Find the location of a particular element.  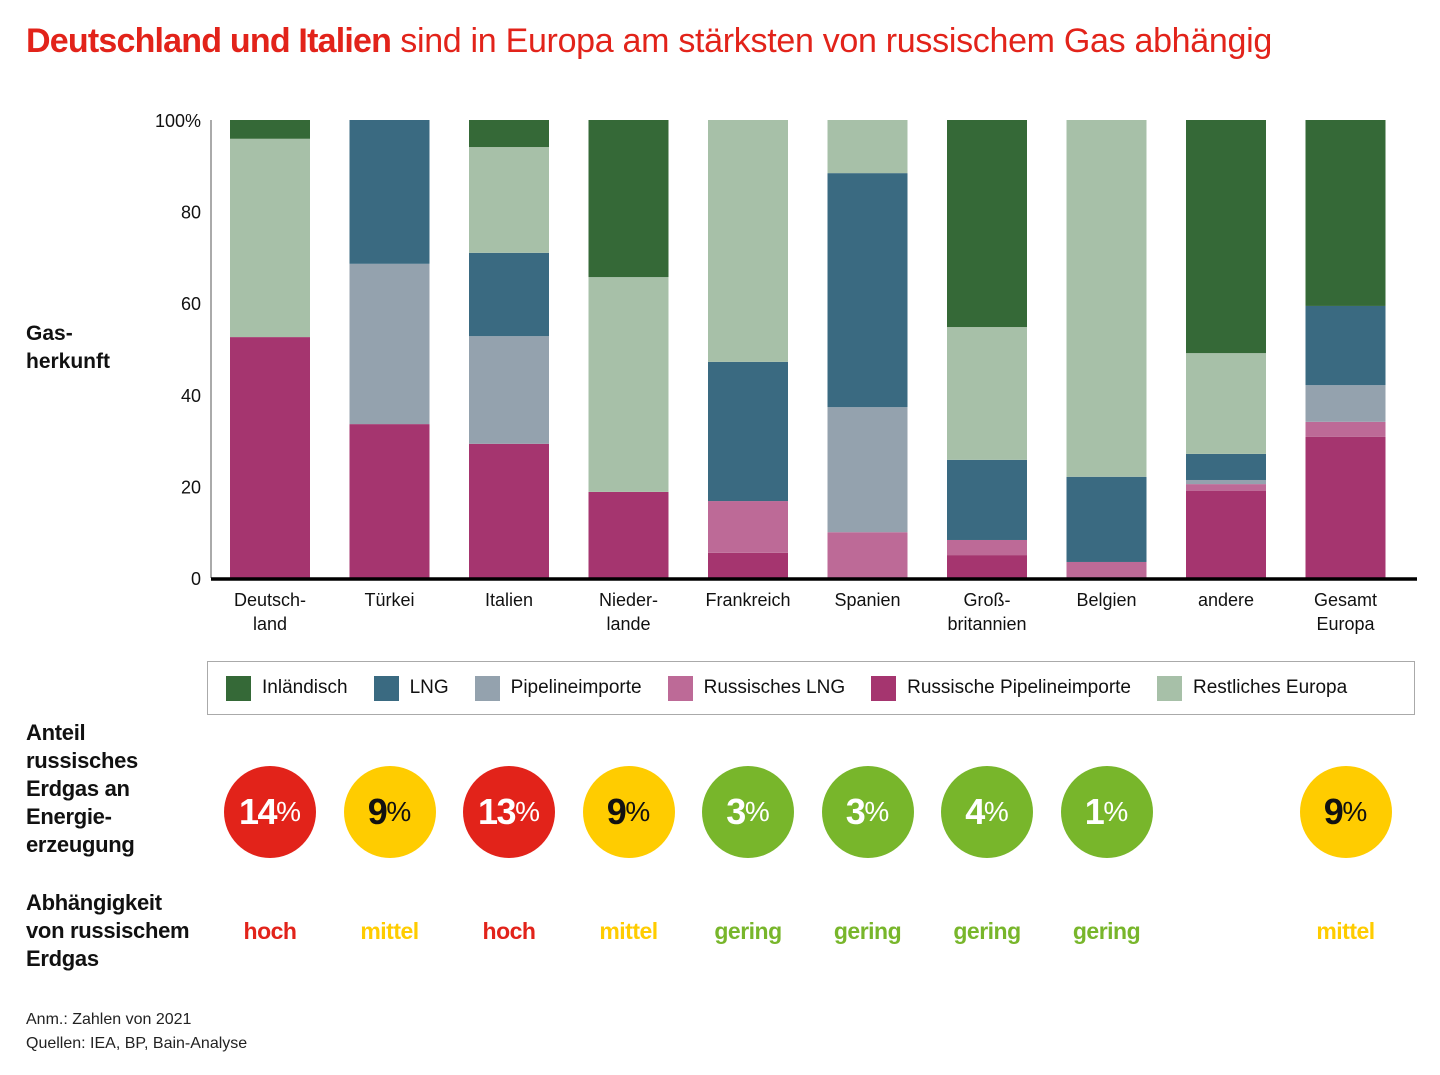

y-axis-title: Gas- herkunft is located at coordinates (86, 348).